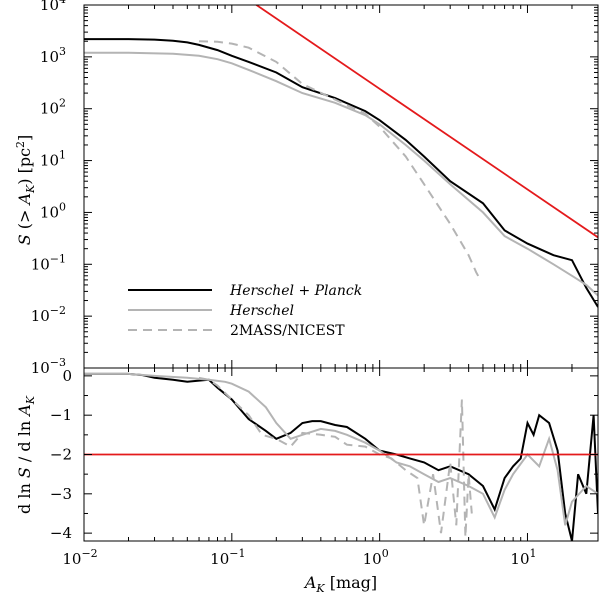 The height and width of the screenshot is (600, 600). Describe the element at coordinates (261, 311) in the screenshot. I see `legend-label-herschel: Herschel` at that location.